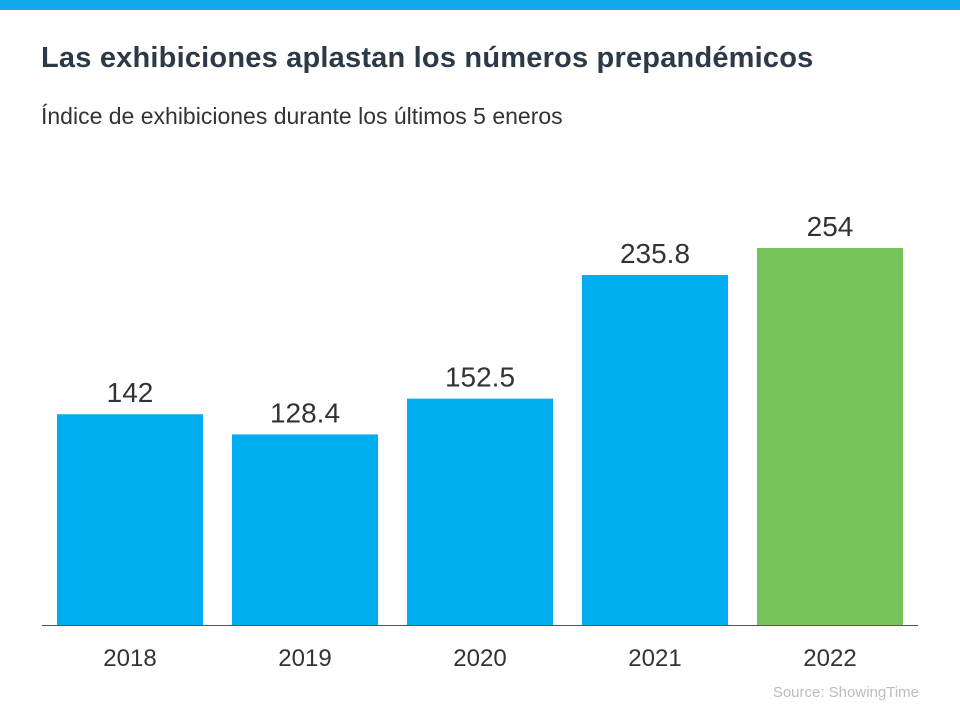 This screenshot has width=960, height=720. What do you see at coordinates (129, 658) in the screenshot?
I see `x-tick-label: 2018` at bounding box center [129, 658].